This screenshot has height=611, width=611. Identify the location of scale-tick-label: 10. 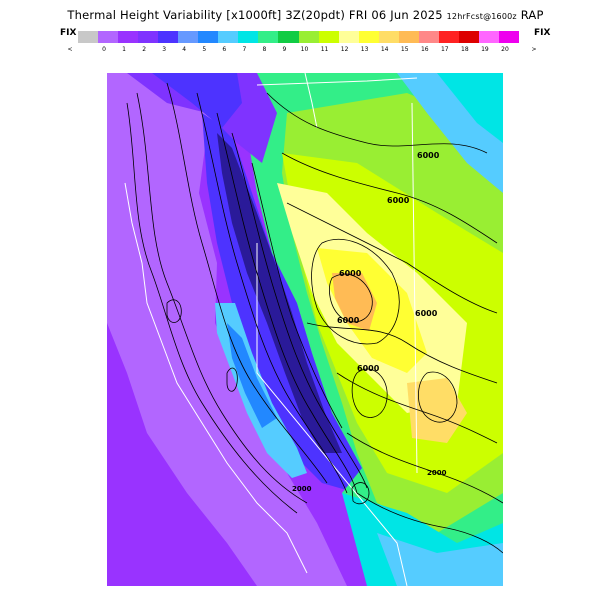
(304, 49).